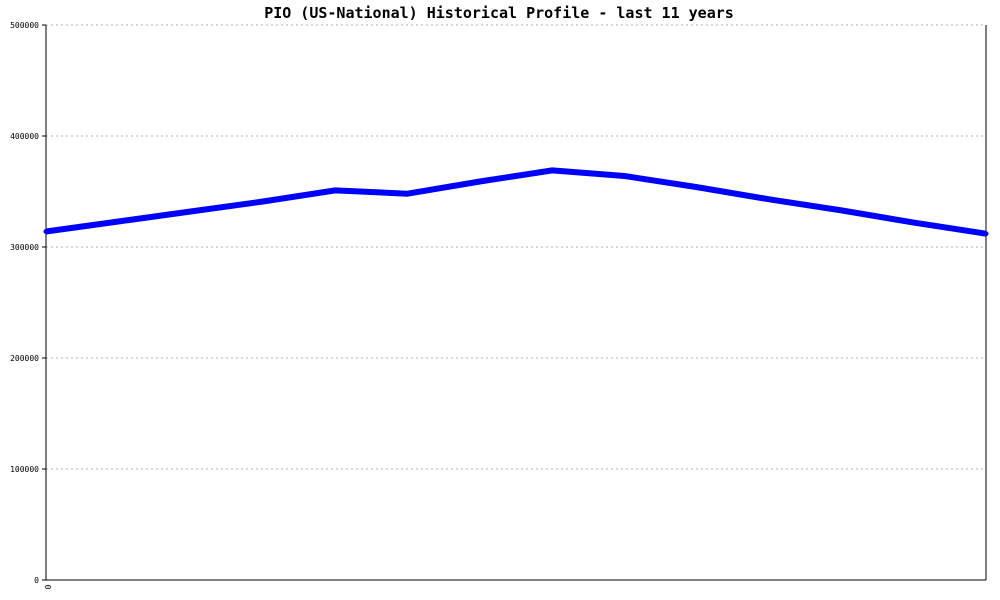  What do you see at coordinates (24, 247) in the screenshot?
I see `y-tick-label: 300000` at bounding box center [24, 247].